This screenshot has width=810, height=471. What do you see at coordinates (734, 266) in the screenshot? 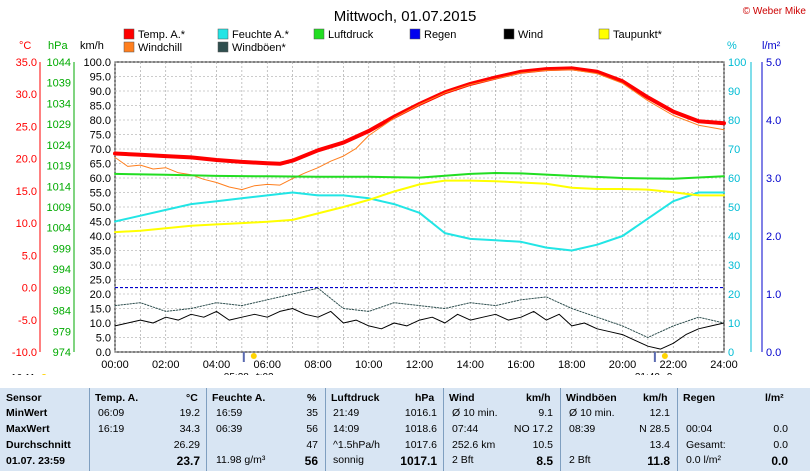
I see `humidity-axis-tick: 30` at bounding box center [734, 266].